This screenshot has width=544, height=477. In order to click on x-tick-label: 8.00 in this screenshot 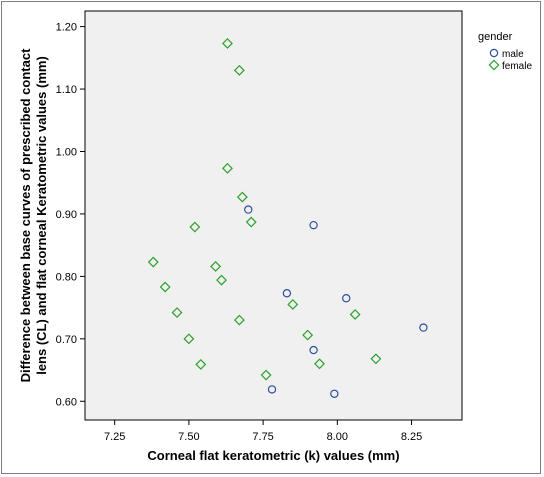, I will do `click(337, 437)`.